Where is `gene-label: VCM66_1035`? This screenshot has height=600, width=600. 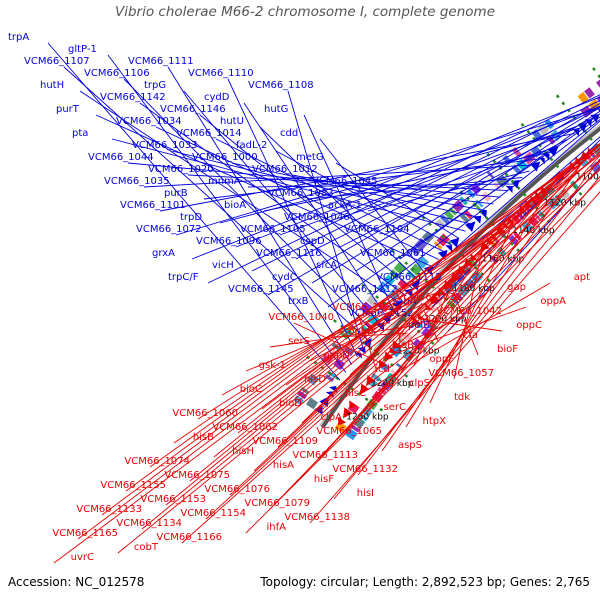 gene-label: VCM66_1035 is located at coordinates (137, 181).